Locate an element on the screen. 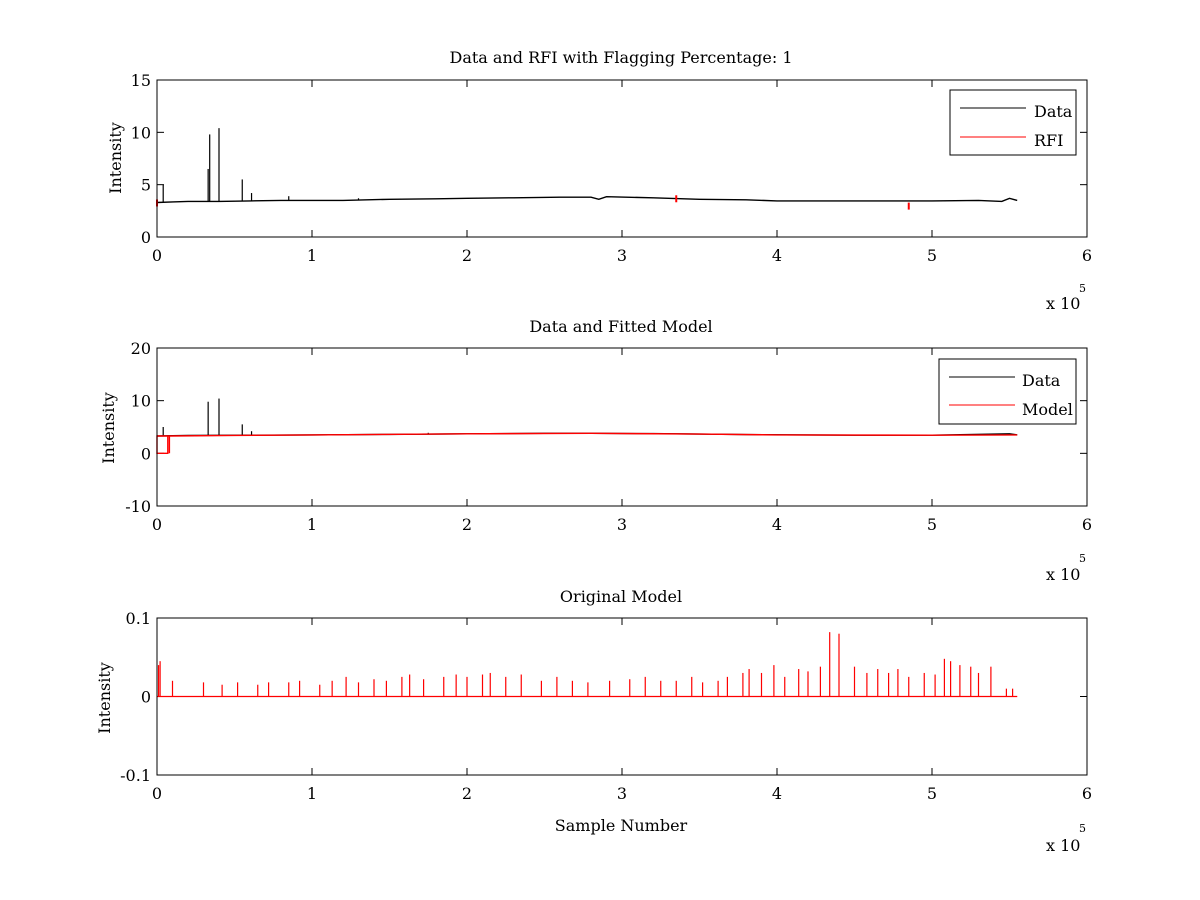  panel-3-x-multiplier: x 10 5 is located at coordinates (1066, 838).